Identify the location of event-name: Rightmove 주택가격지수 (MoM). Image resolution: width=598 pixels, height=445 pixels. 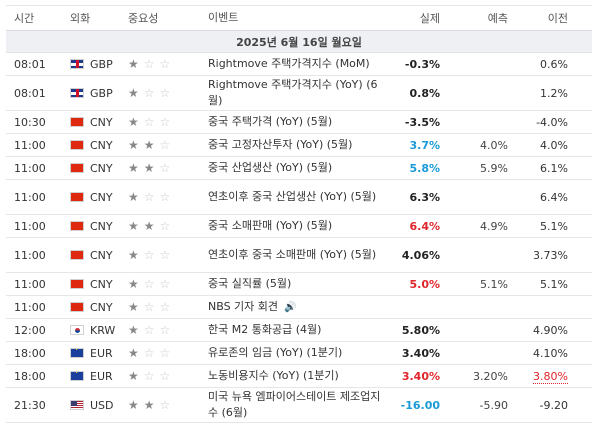
(289, 63).